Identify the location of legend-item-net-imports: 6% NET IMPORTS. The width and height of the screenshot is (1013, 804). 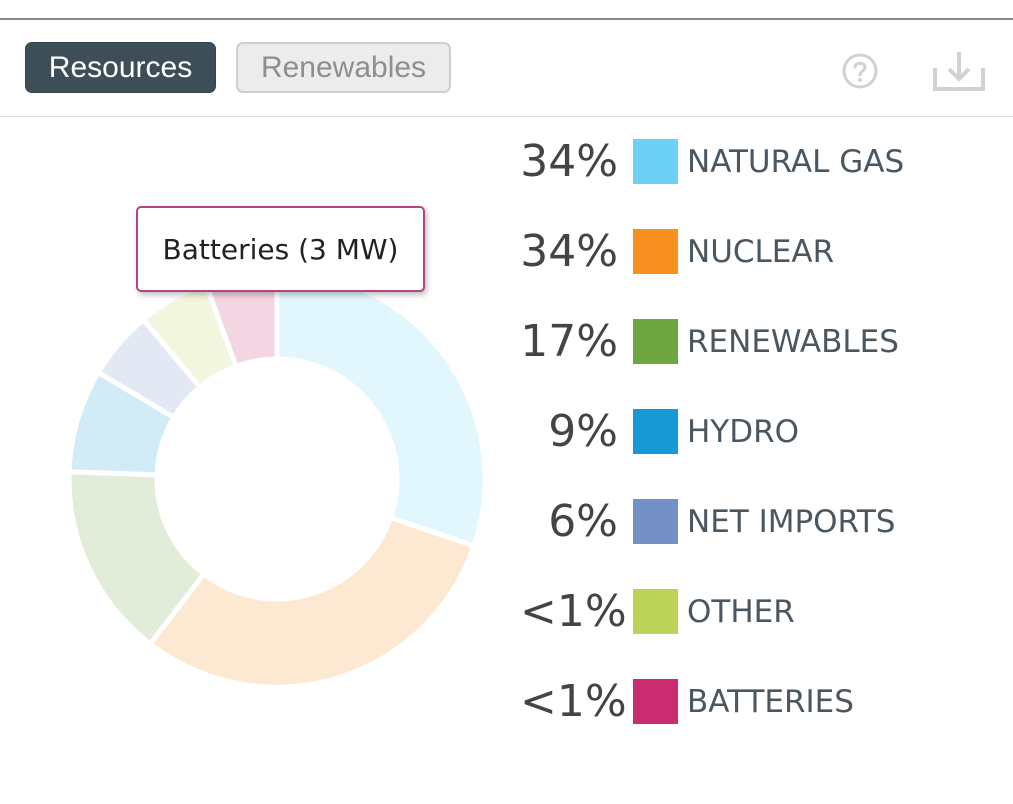
(760, 522).